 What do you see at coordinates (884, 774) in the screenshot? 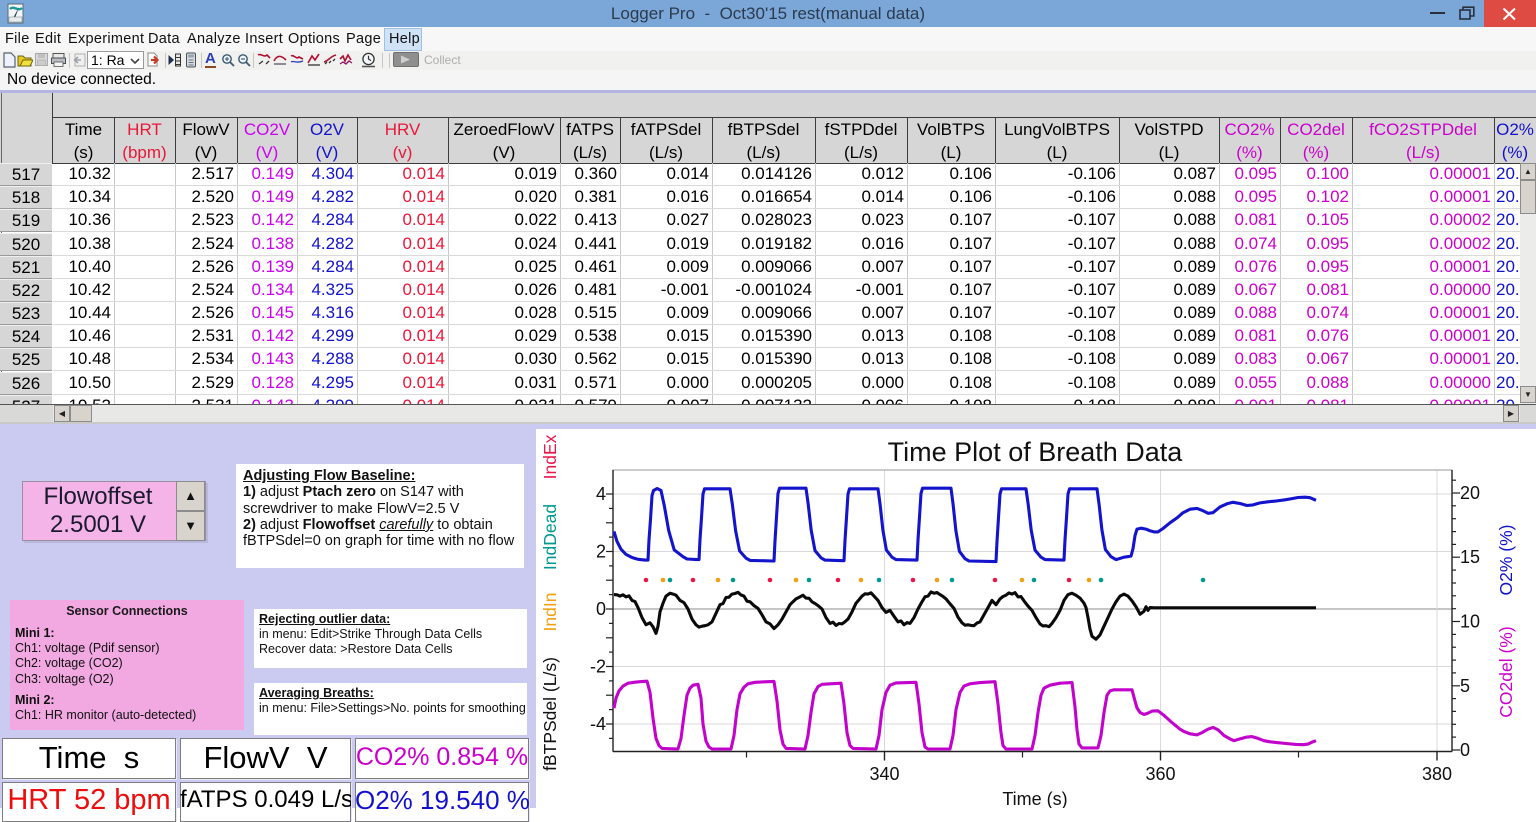
I see `svg-text: 340` at bounding box center [884, 774].